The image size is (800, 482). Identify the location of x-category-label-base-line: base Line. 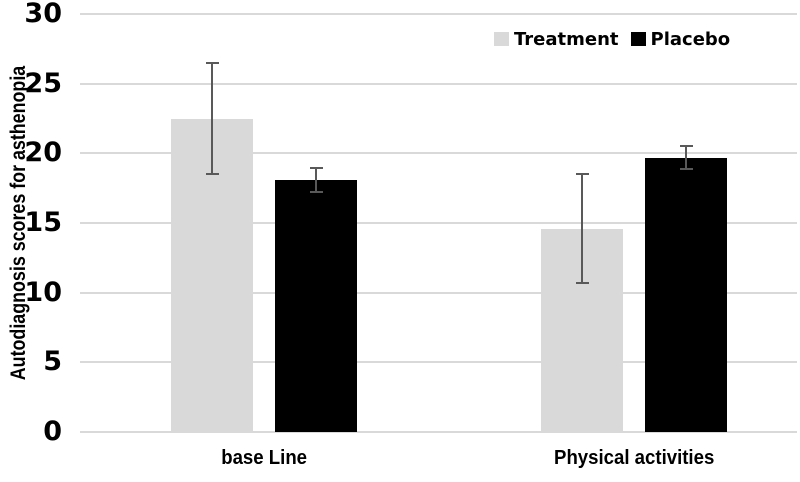
(264, 458).